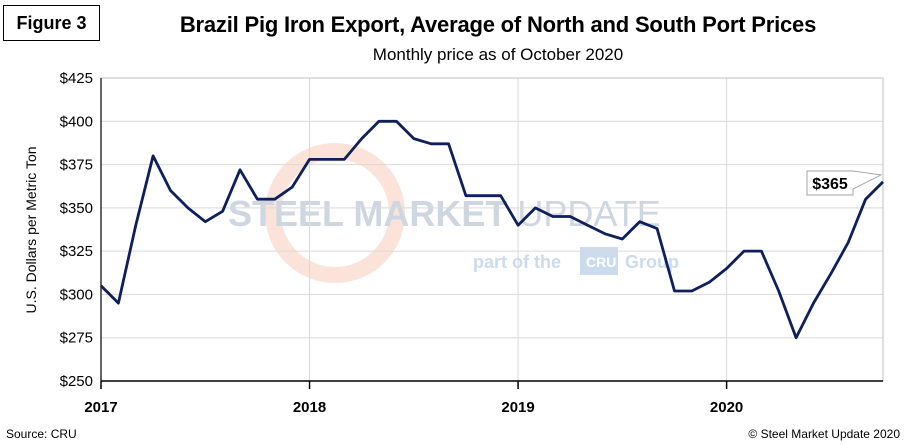 The image size is (906, 444). What do you see at coordinates (498, 54) in the screenshot?
I see `chart-subtitle: Monthly price as of October 2020` at bounding box center [498, 54].